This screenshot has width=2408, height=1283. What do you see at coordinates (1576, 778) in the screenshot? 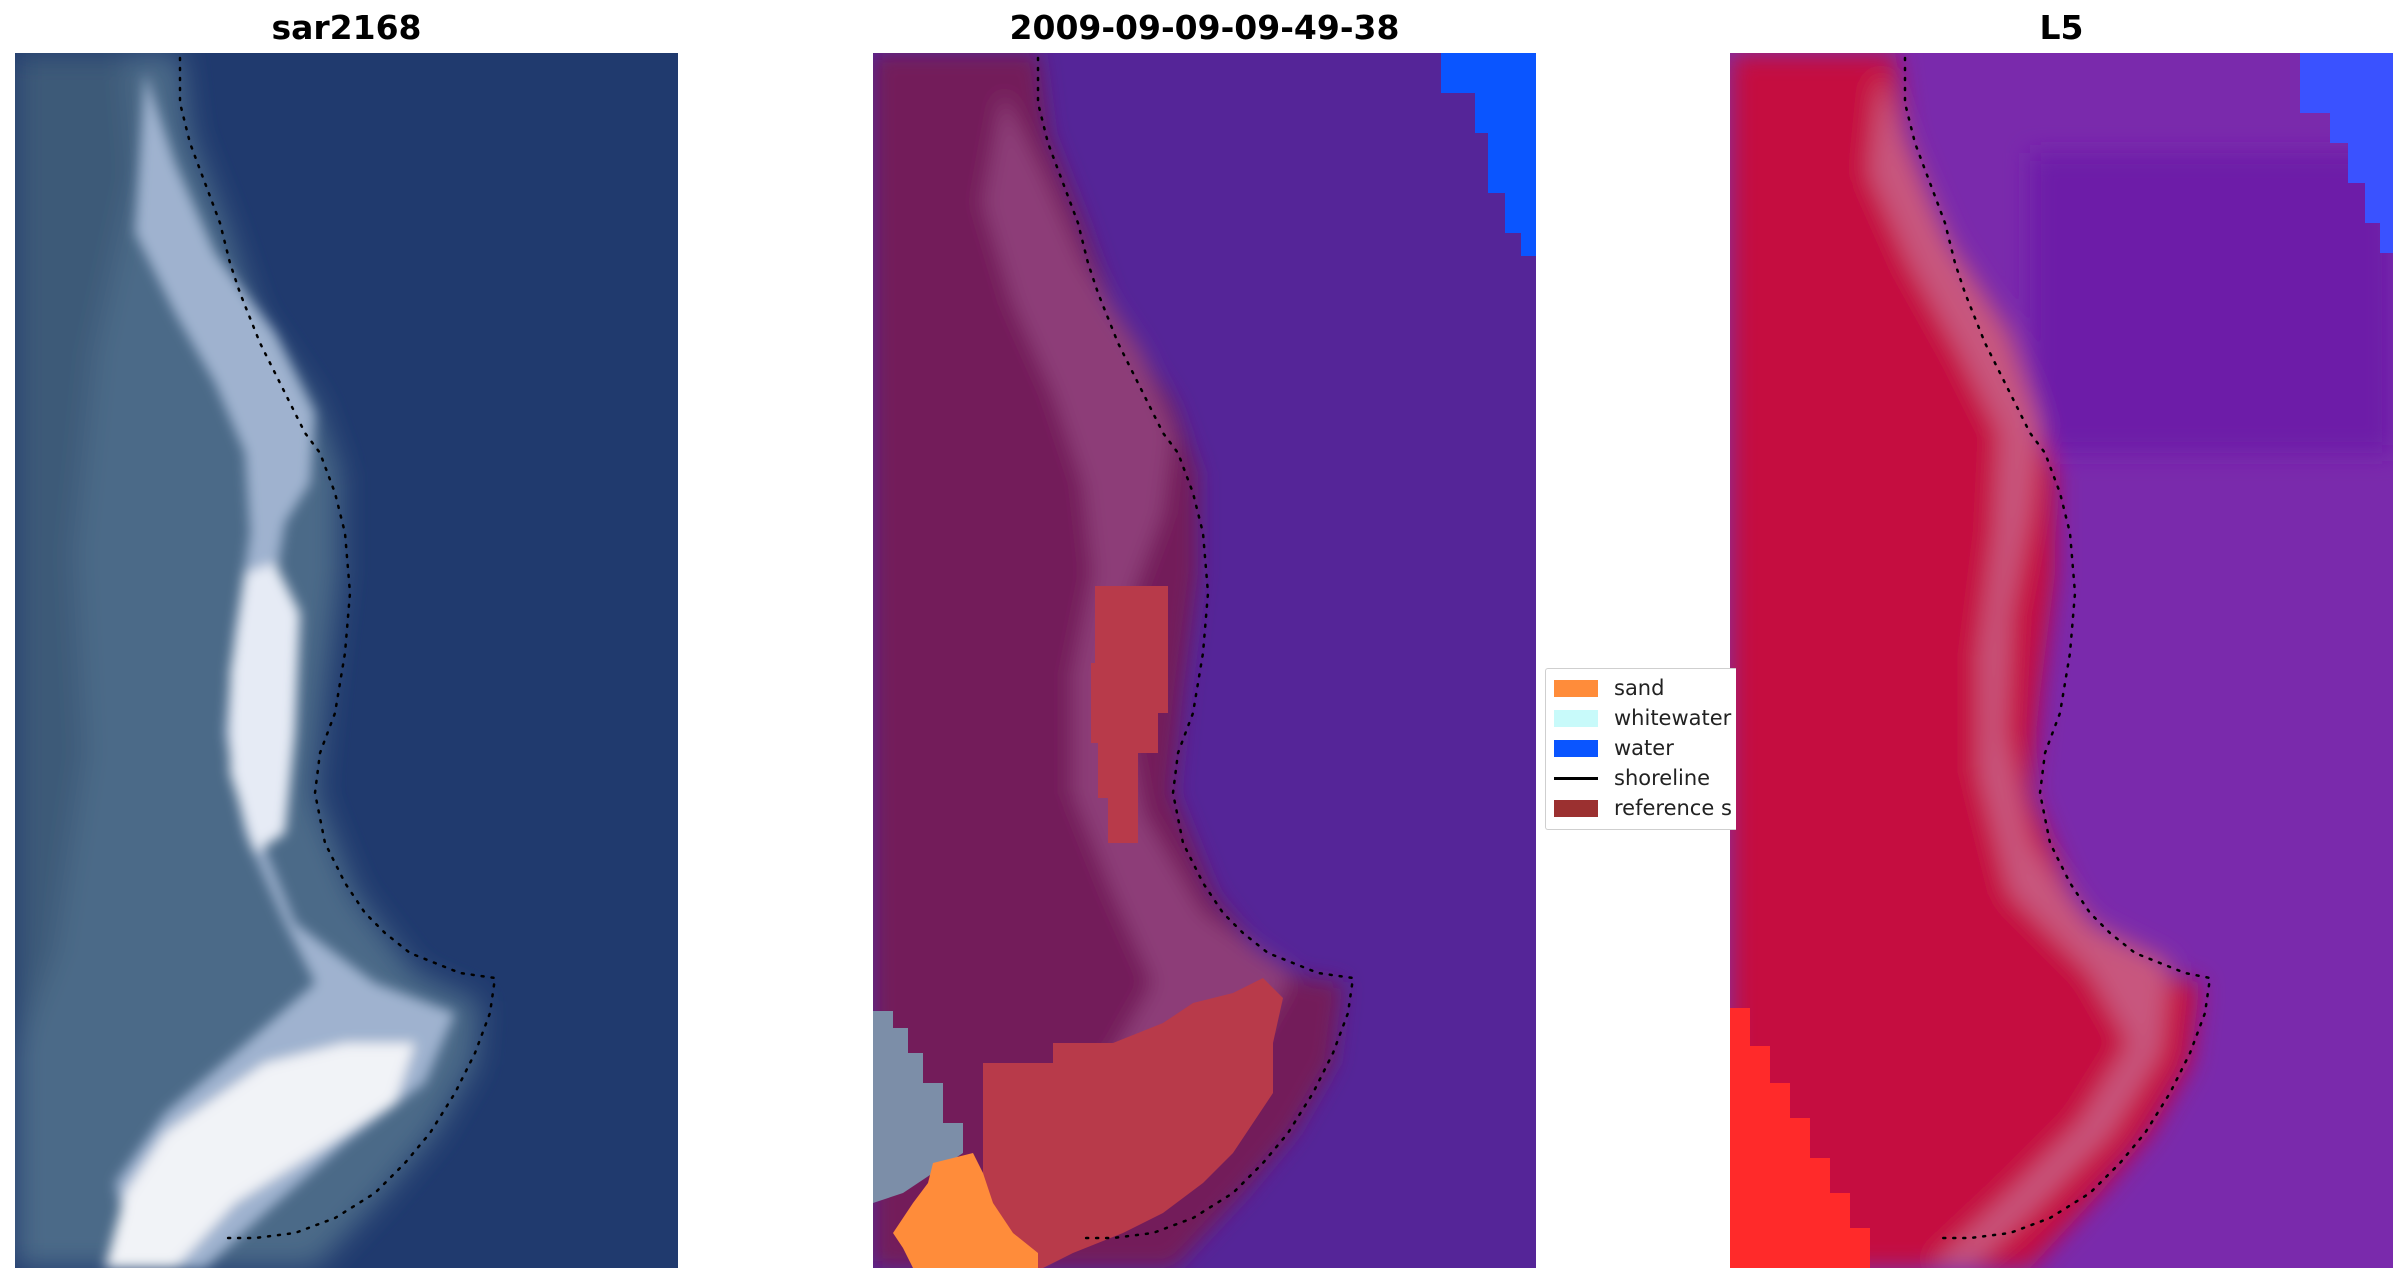
I see `legend-swatch-shoreline` at bounding box center [1576, 778].